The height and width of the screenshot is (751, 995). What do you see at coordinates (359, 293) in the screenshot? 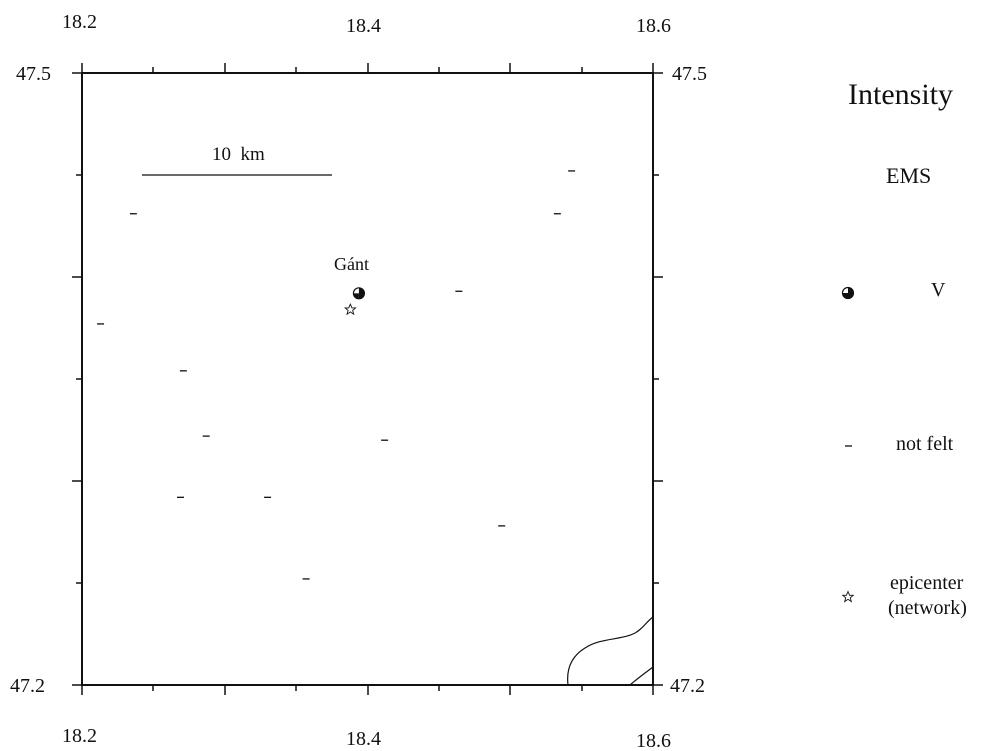
I see `intensity-v-marker` at bounding box center [359, 293].